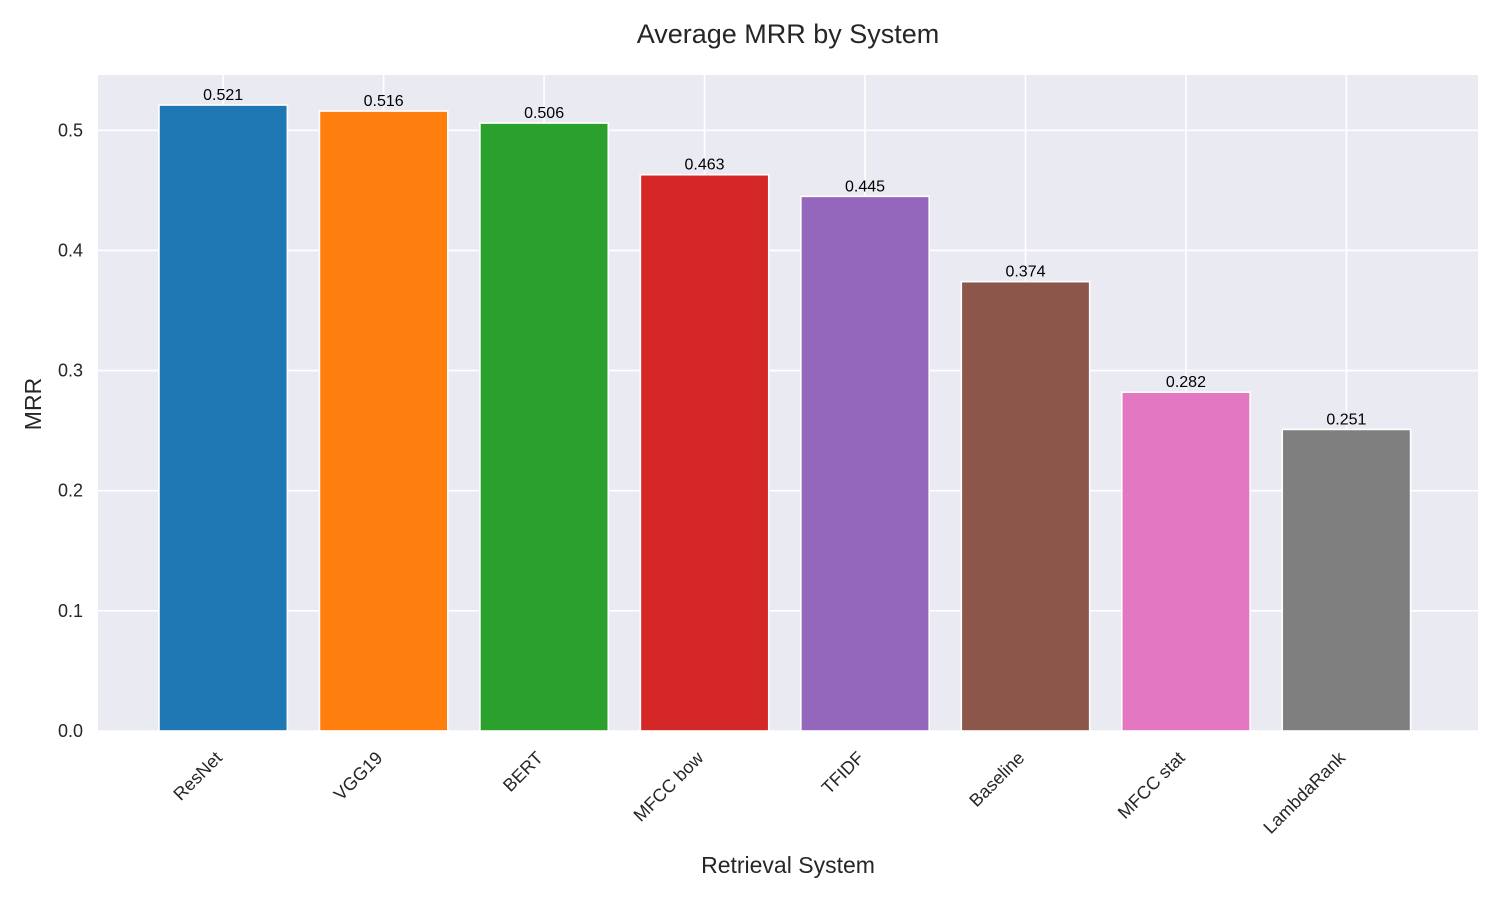 Image resolution: width=1500 pixels, height=900 pixels. I want to click on x-tick-label: ResNet, so click(197, 776).